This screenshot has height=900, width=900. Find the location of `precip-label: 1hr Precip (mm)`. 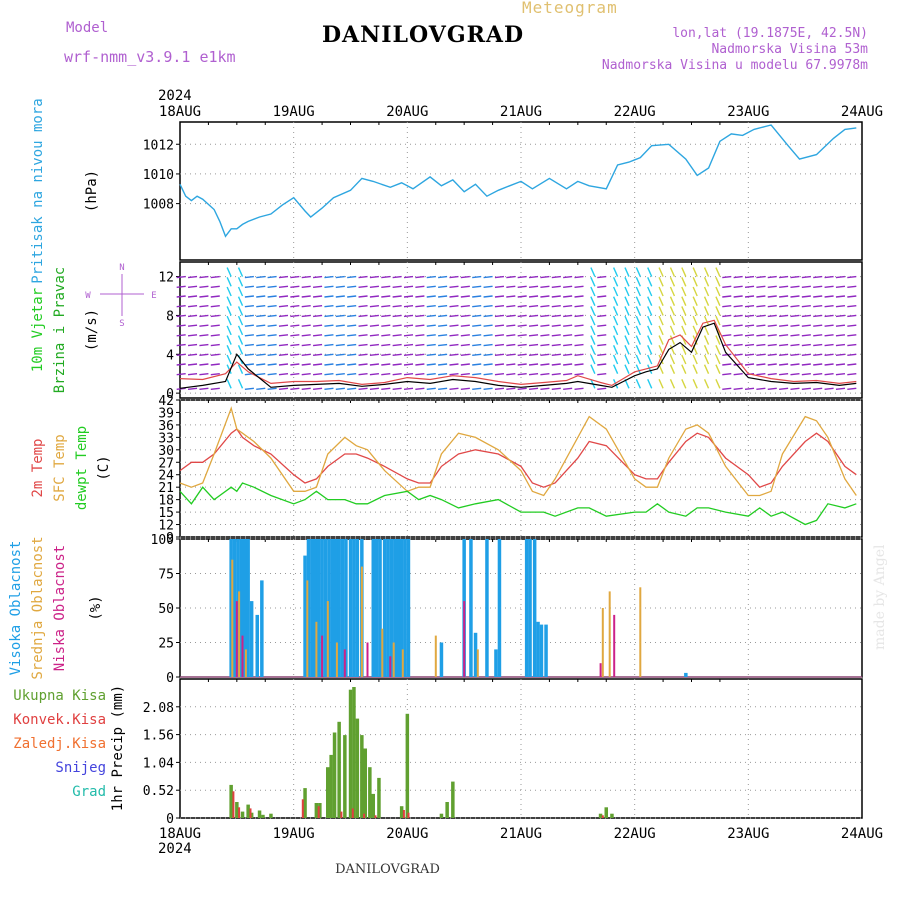

precip-label: 1hr Precip (mm) is located at coordinates (118, 748).